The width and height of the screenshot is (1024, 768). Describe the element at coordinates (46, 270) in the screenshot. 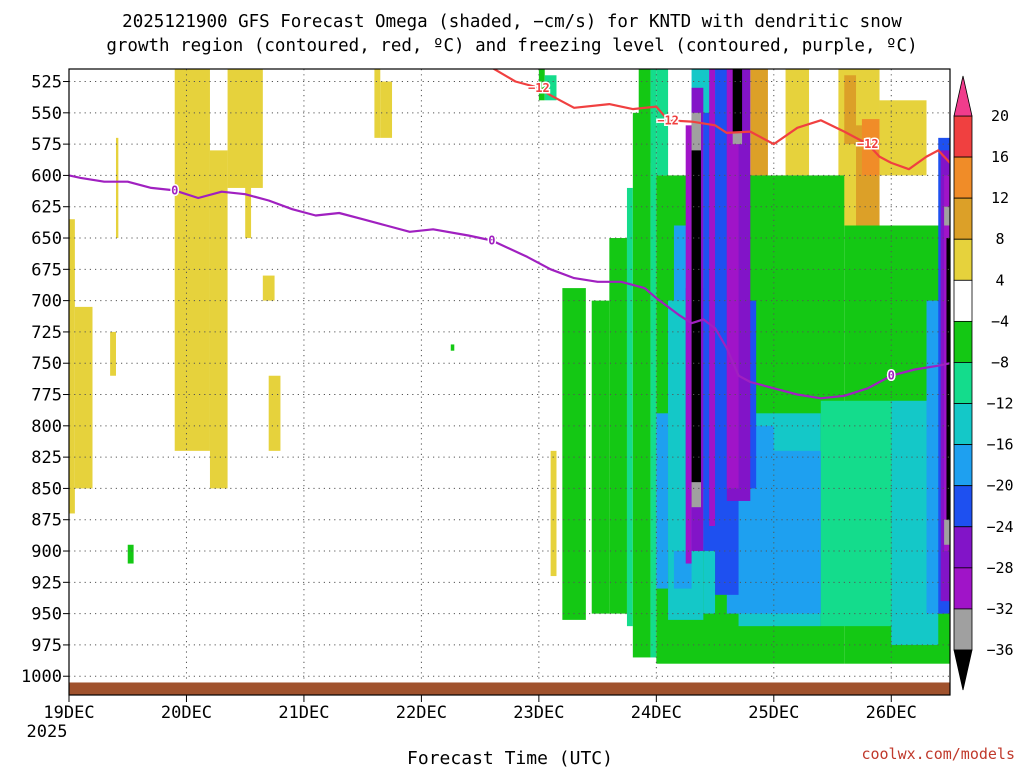

I see `y-tick-label: 675` at that location.